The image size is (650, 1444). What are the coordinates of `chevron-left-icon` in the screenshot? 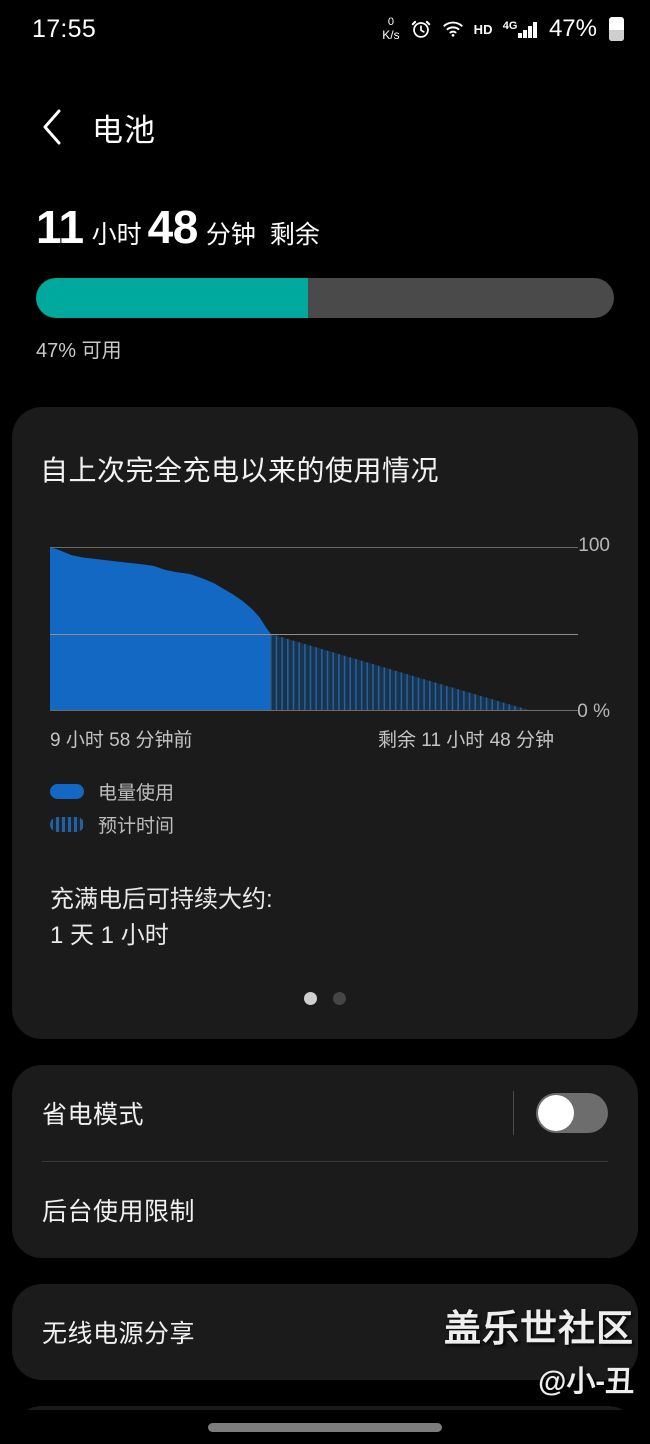 It's located at (52, 127).